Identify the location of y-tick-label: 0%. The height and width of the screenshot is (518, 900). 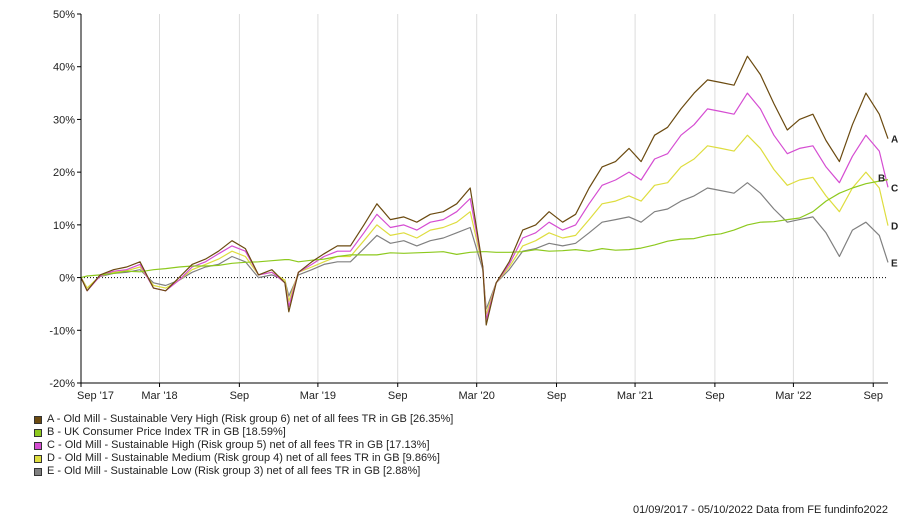
(67, 279).